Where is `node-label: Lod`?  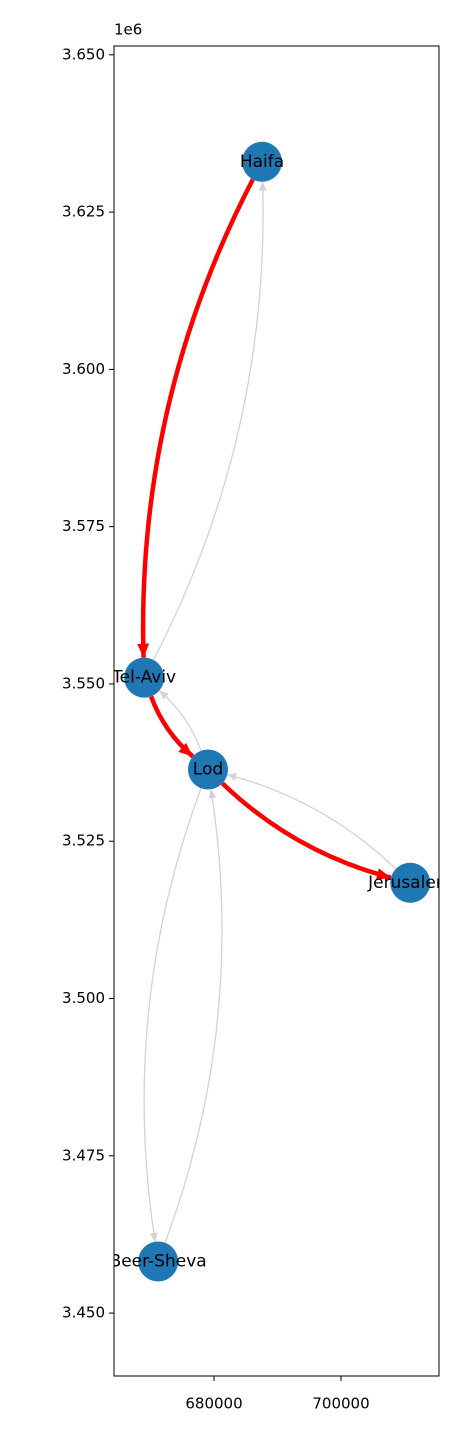
node-label: Lod is located at coordinates (208, 770).